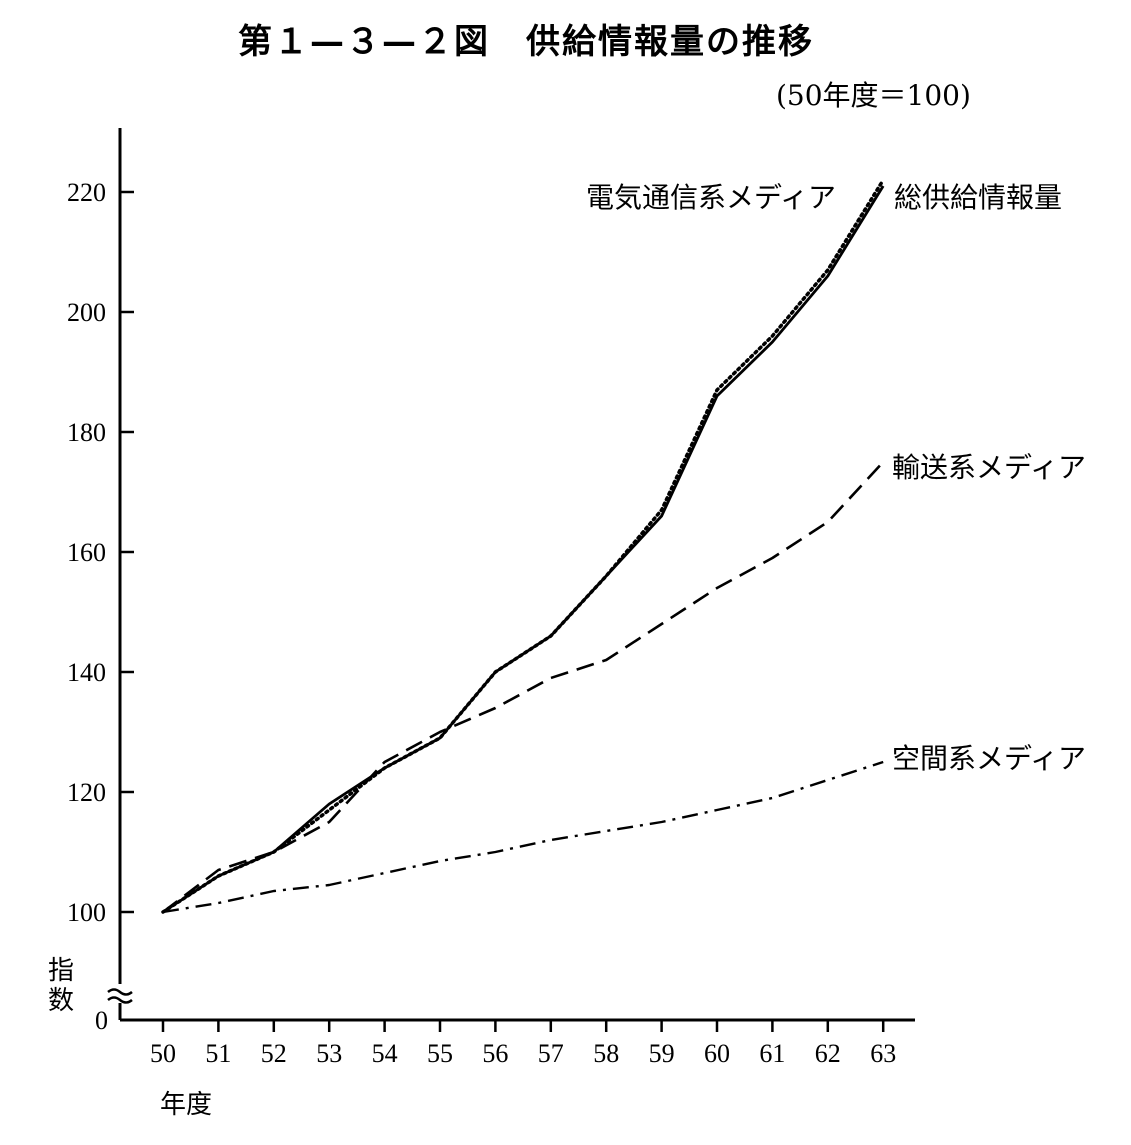 The image size is (1131, 1145). What do you see at coordinates (551, 1053) in the screenshot?
I see `x-tick-label: 57` at bounding box center [551, 1053].